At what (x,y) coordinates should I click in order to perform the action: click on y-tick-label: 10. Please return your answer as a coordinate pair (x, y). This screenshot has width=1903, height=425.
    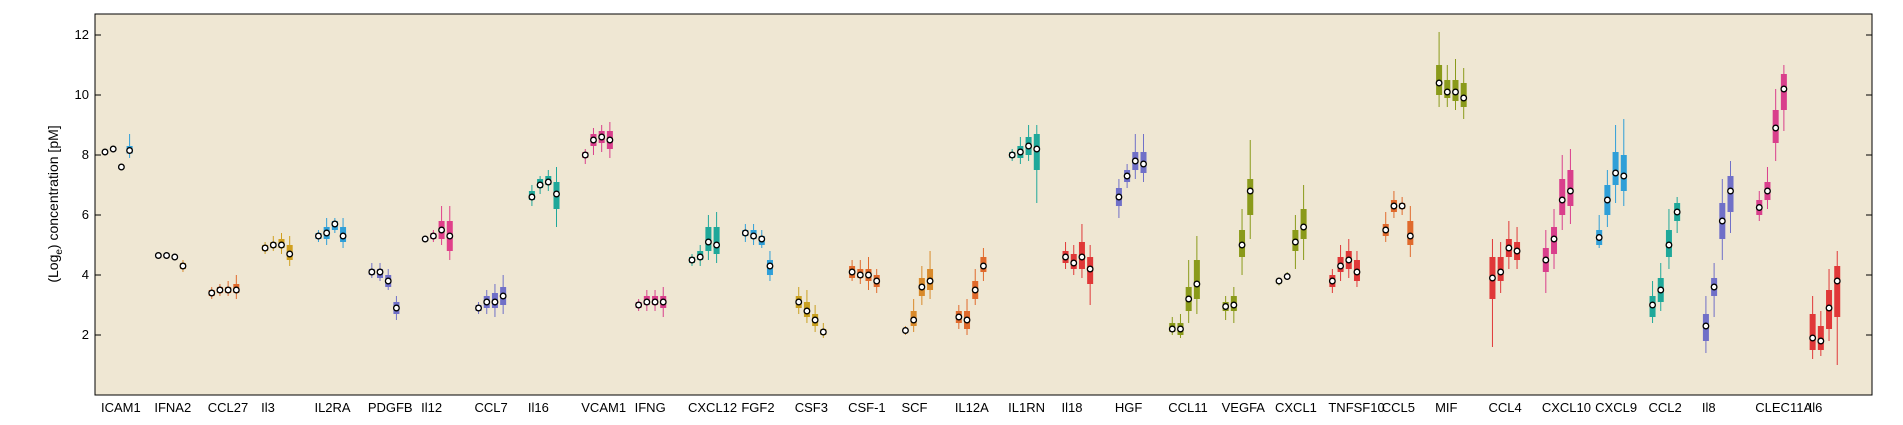
    Looking at the image, I should click on (82, 94).